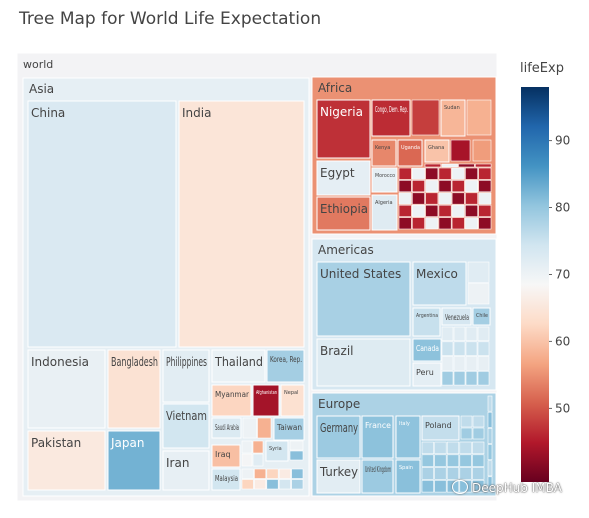 Image resolution: width=589 pixels, height=518 pixels. What do you see at coordinates (226, 428) in the screenshot?
I see `country-saudi-arabia` at bounding box center [226, 428].